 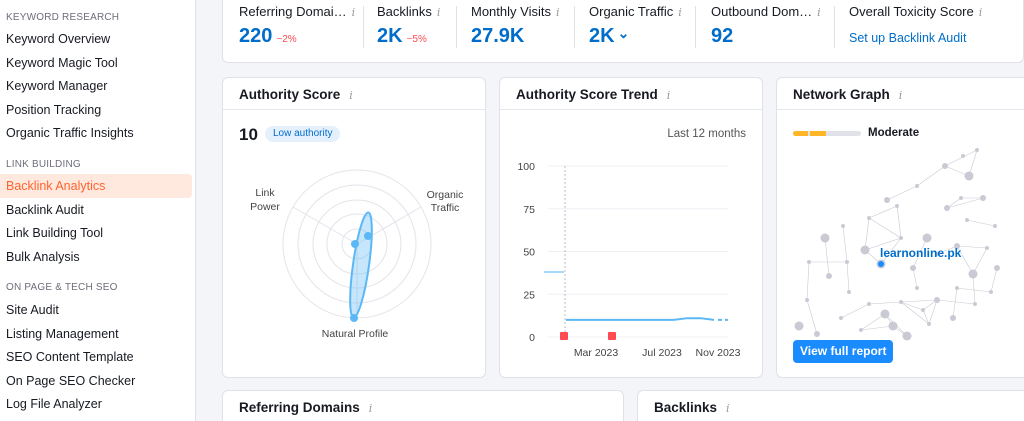 What do you see at coordinates (596, 353) in the screenshot?
I see `x-tick-label: Mar 2023` at bounding box center [596, 353].